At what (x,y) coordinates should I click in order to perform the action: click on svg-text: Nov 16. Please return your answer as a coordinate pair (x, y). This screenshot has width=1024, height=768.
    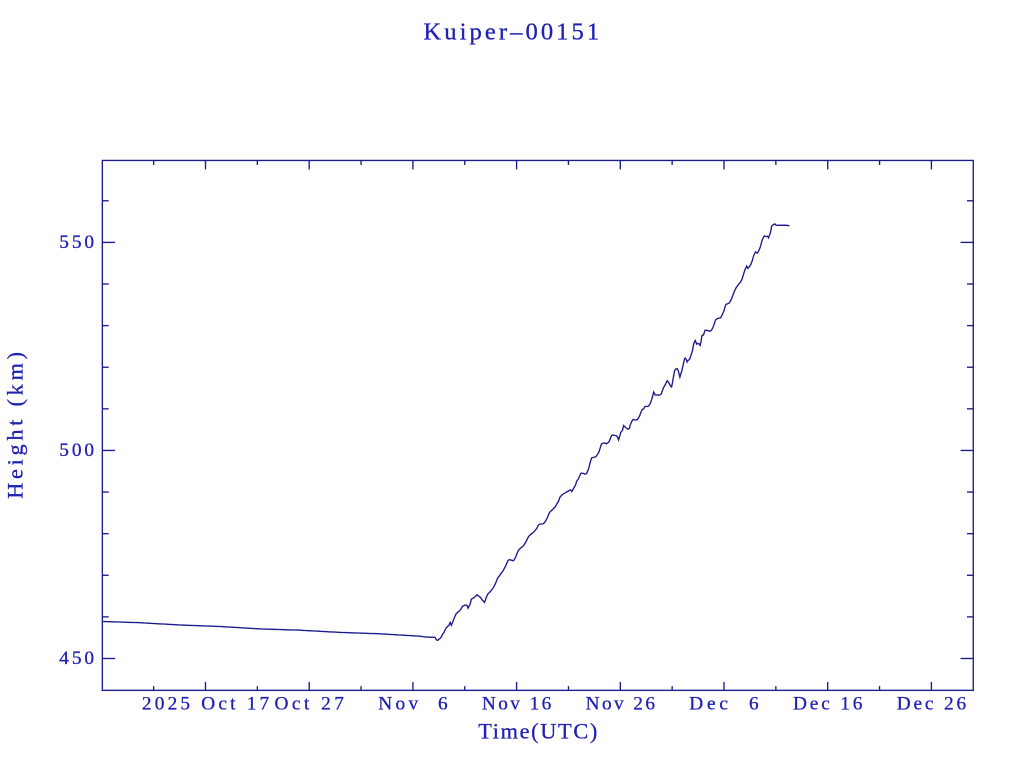
    Looking at the image, I should click on (517, 704).